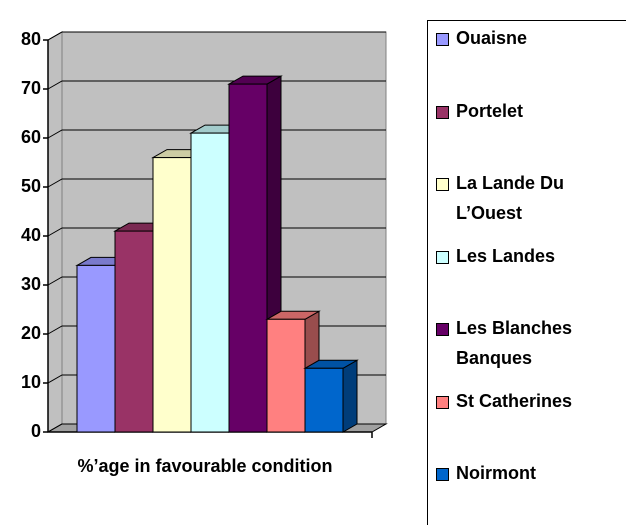 This screenshot has height=525, width=626. Describe the element at coordinates (36, 431) in the screenshot. I see `y-tick-label: 0` at that location.